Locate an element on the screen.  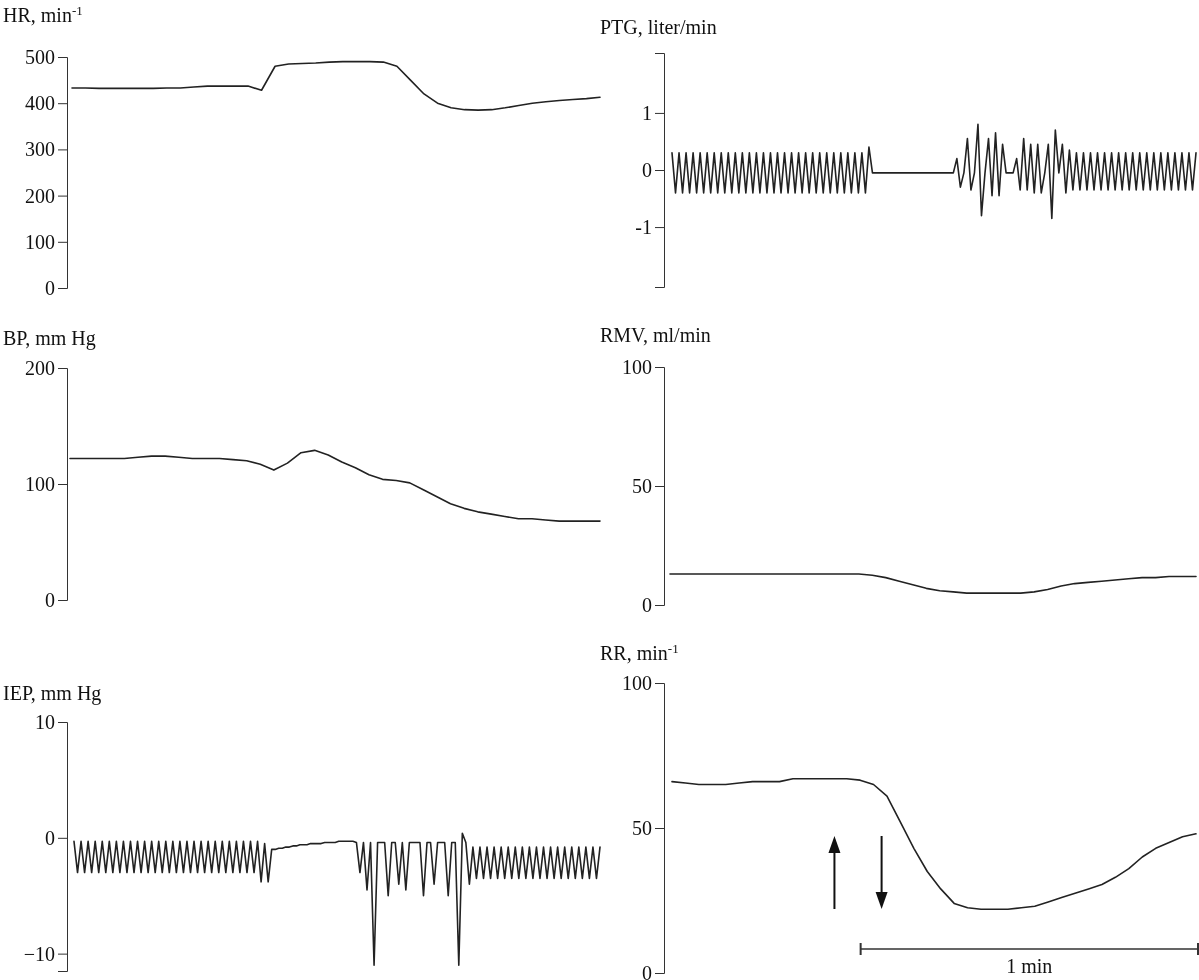
y-axis-title: PTG, liter/min is located at coordinates (658, 27).